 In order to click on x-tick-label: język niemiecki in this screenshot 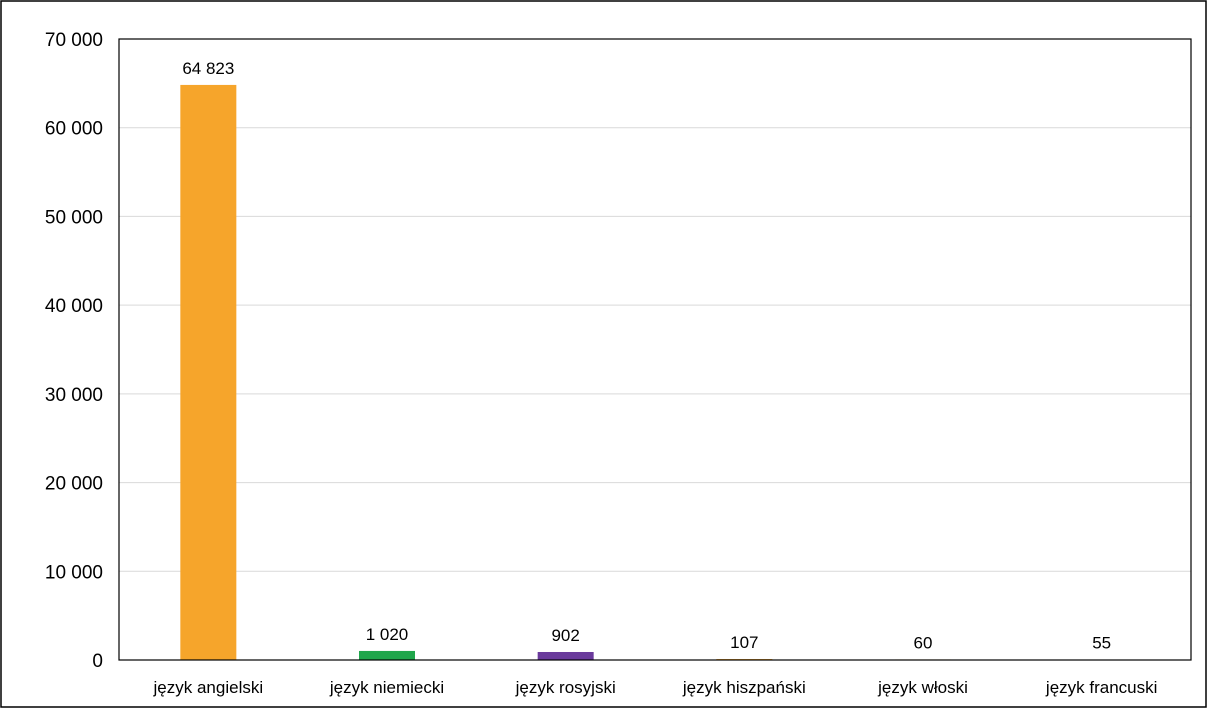, I will do `click(386, 687)`.